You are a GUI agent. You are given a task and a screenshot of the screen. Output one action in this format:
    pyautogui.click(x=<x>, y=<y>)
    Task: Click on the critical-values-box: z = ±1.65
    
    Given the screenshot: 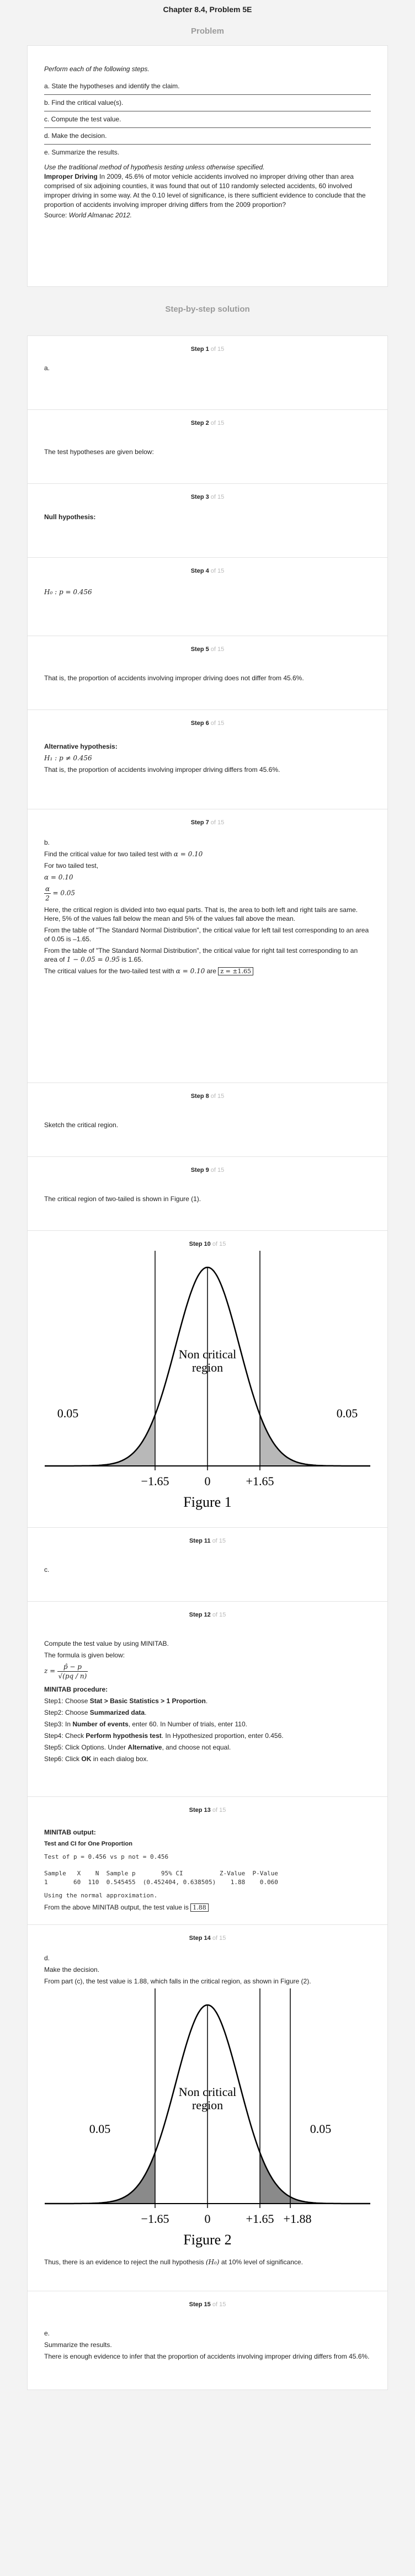 What is the action you would take?
    pyautogui.click(x=236, y=971)
    